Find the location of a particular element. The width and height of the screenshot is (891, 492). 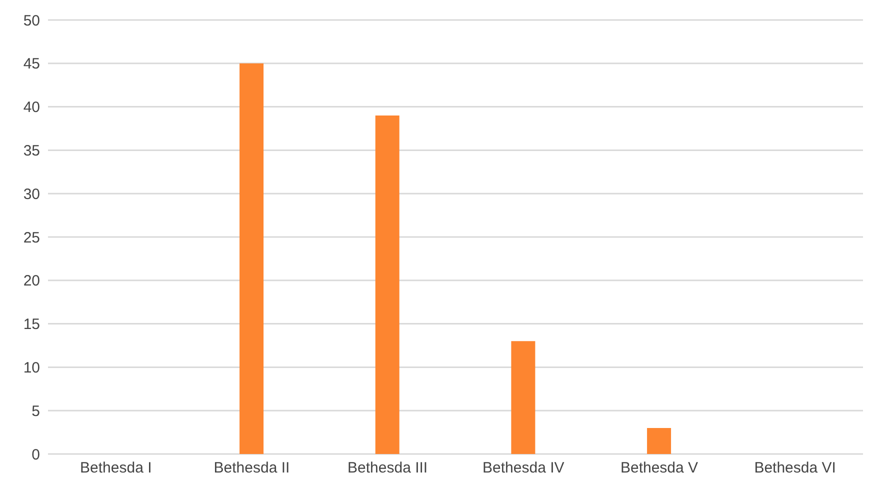

y-tick-label: 10 is located at coordinates (31, 368).